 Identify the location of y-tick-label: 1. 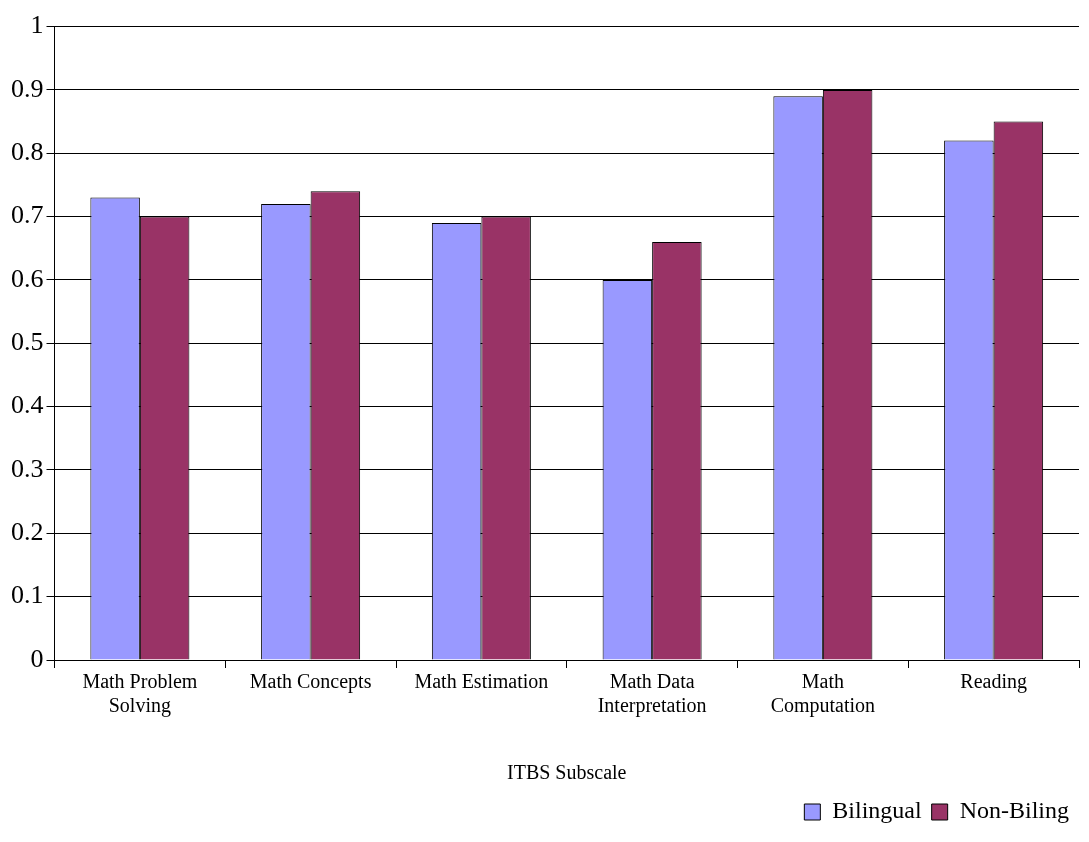
(37, 25).